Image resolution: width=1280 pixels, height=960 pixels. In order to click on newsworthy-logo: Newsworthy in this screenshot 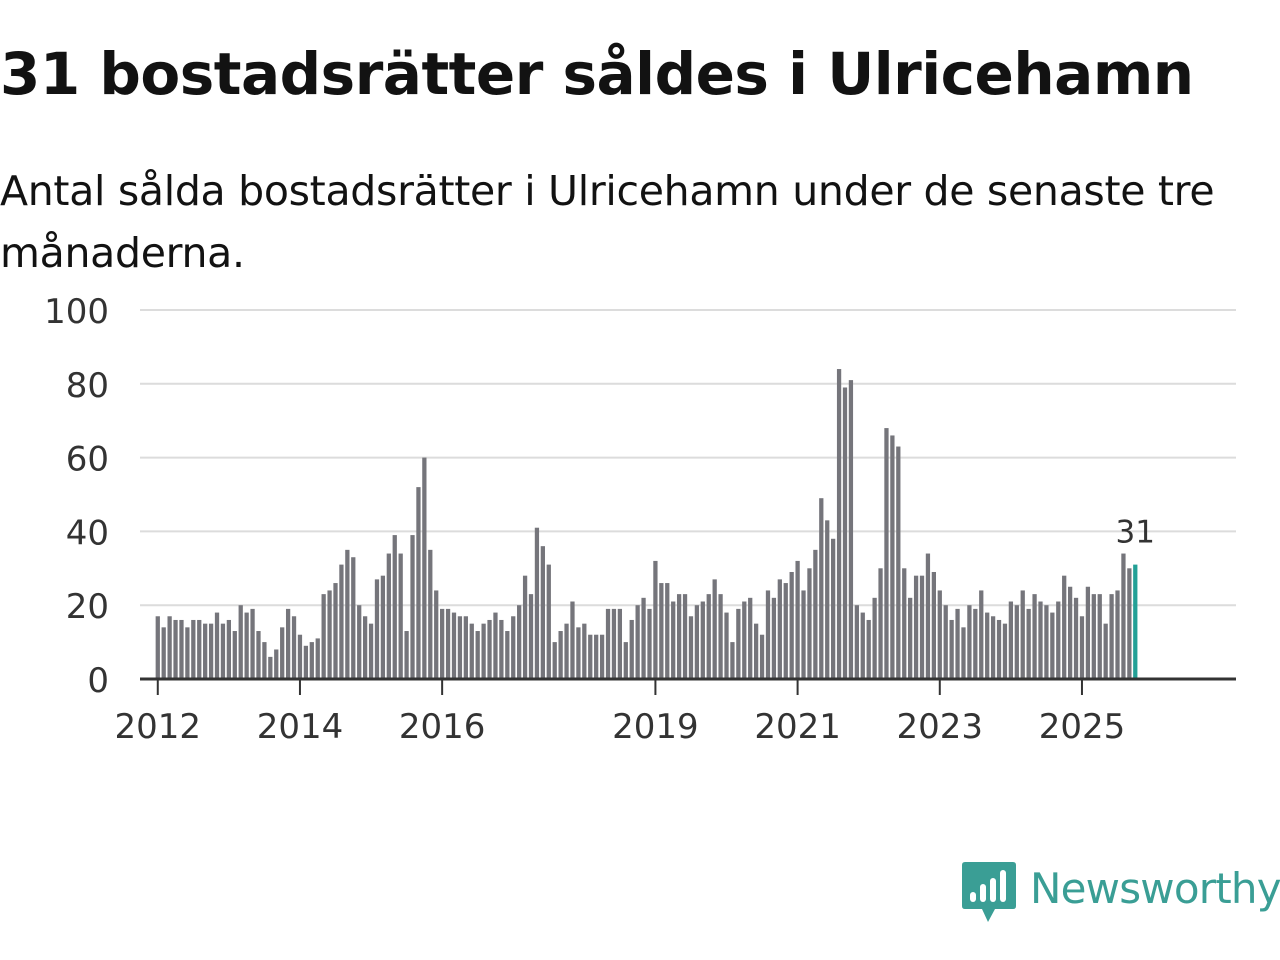, I will do `click(1121, 895)`.